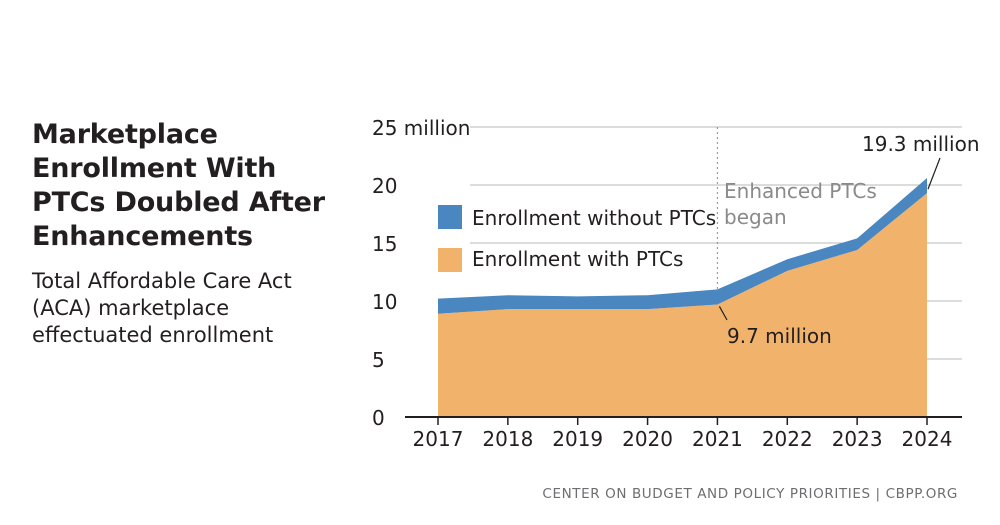 This screenshot has height=525, width=1000. What do you see at coordinates (857, 439) in the screenshot?
I see `x-tick-label: 2023` at bounding box center [857, 439].